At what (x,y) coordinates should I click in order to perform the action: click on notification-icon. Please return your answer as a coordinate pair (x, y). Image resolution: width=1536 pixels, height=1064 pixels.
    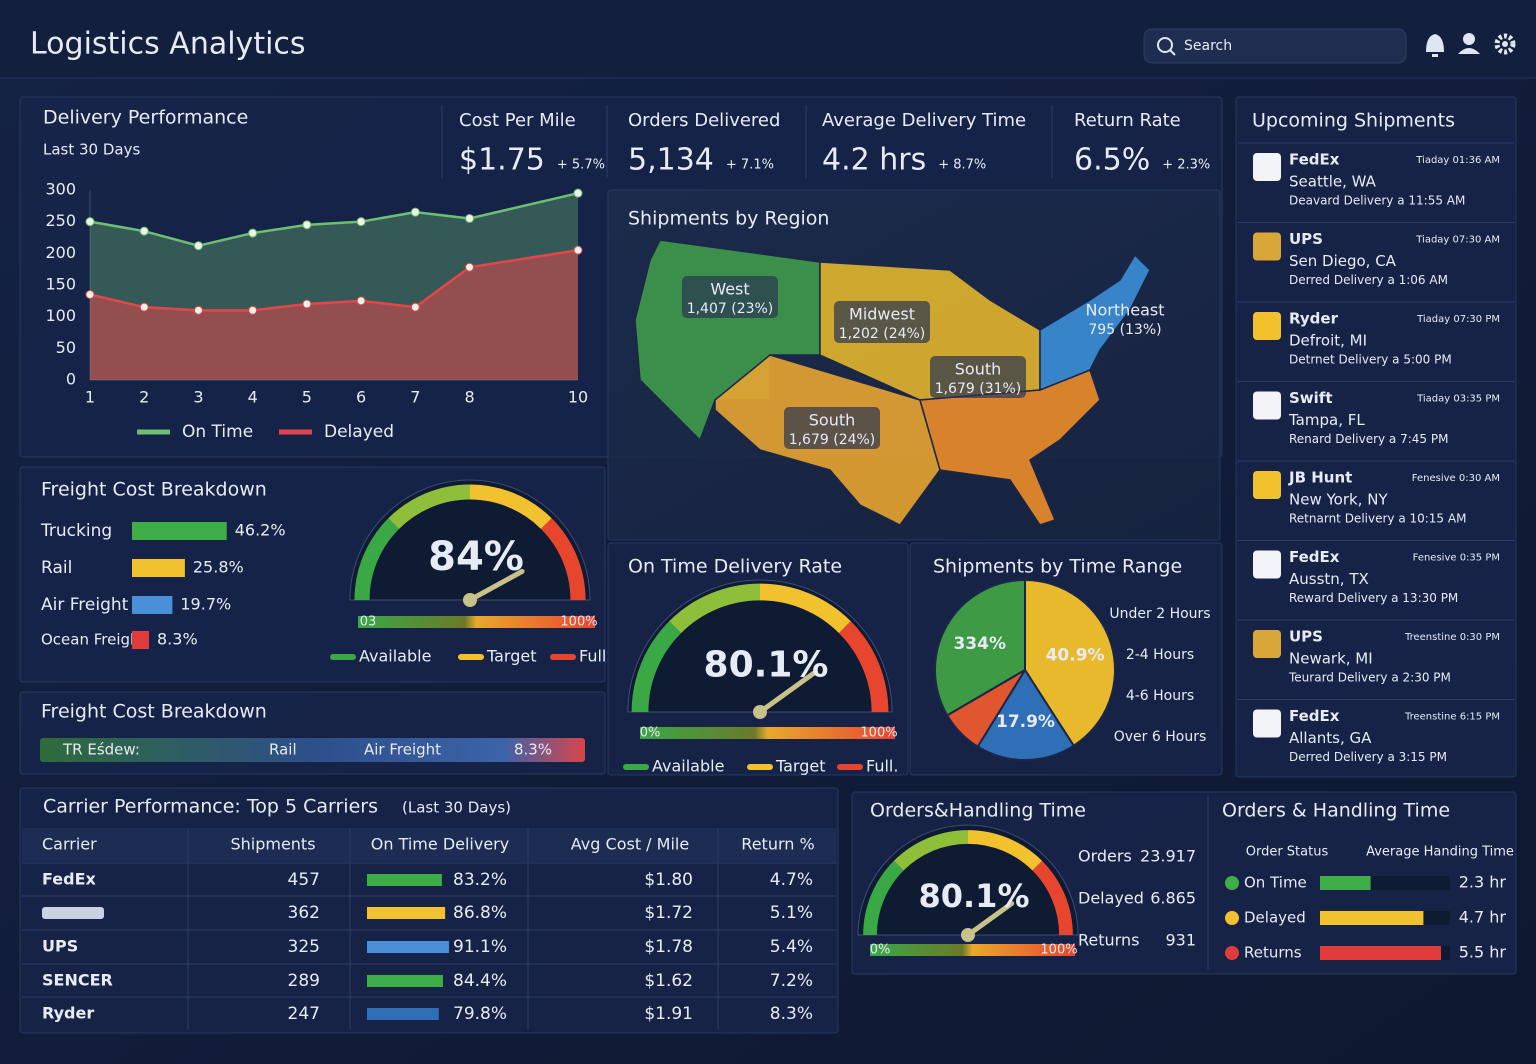
    Looking at the image, I should click on (1435, 45).